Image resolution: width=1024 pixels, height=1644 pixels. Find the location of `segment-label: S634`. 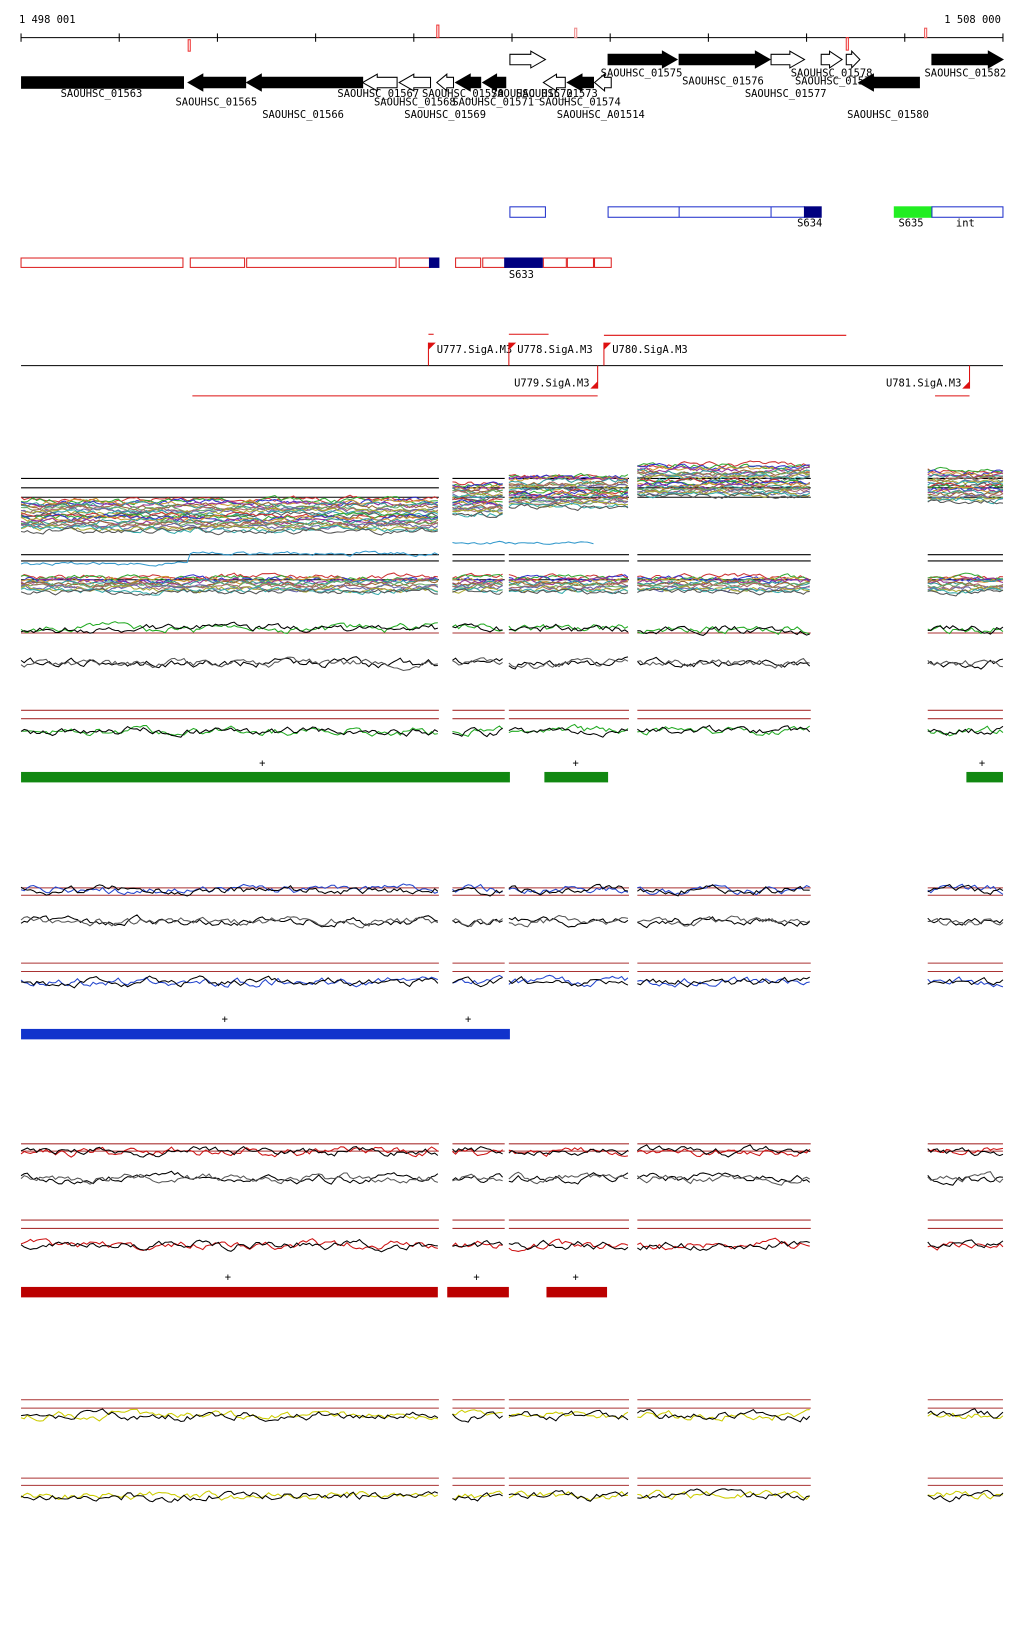

segment-label: S634 is located at coordinates (809, 224).